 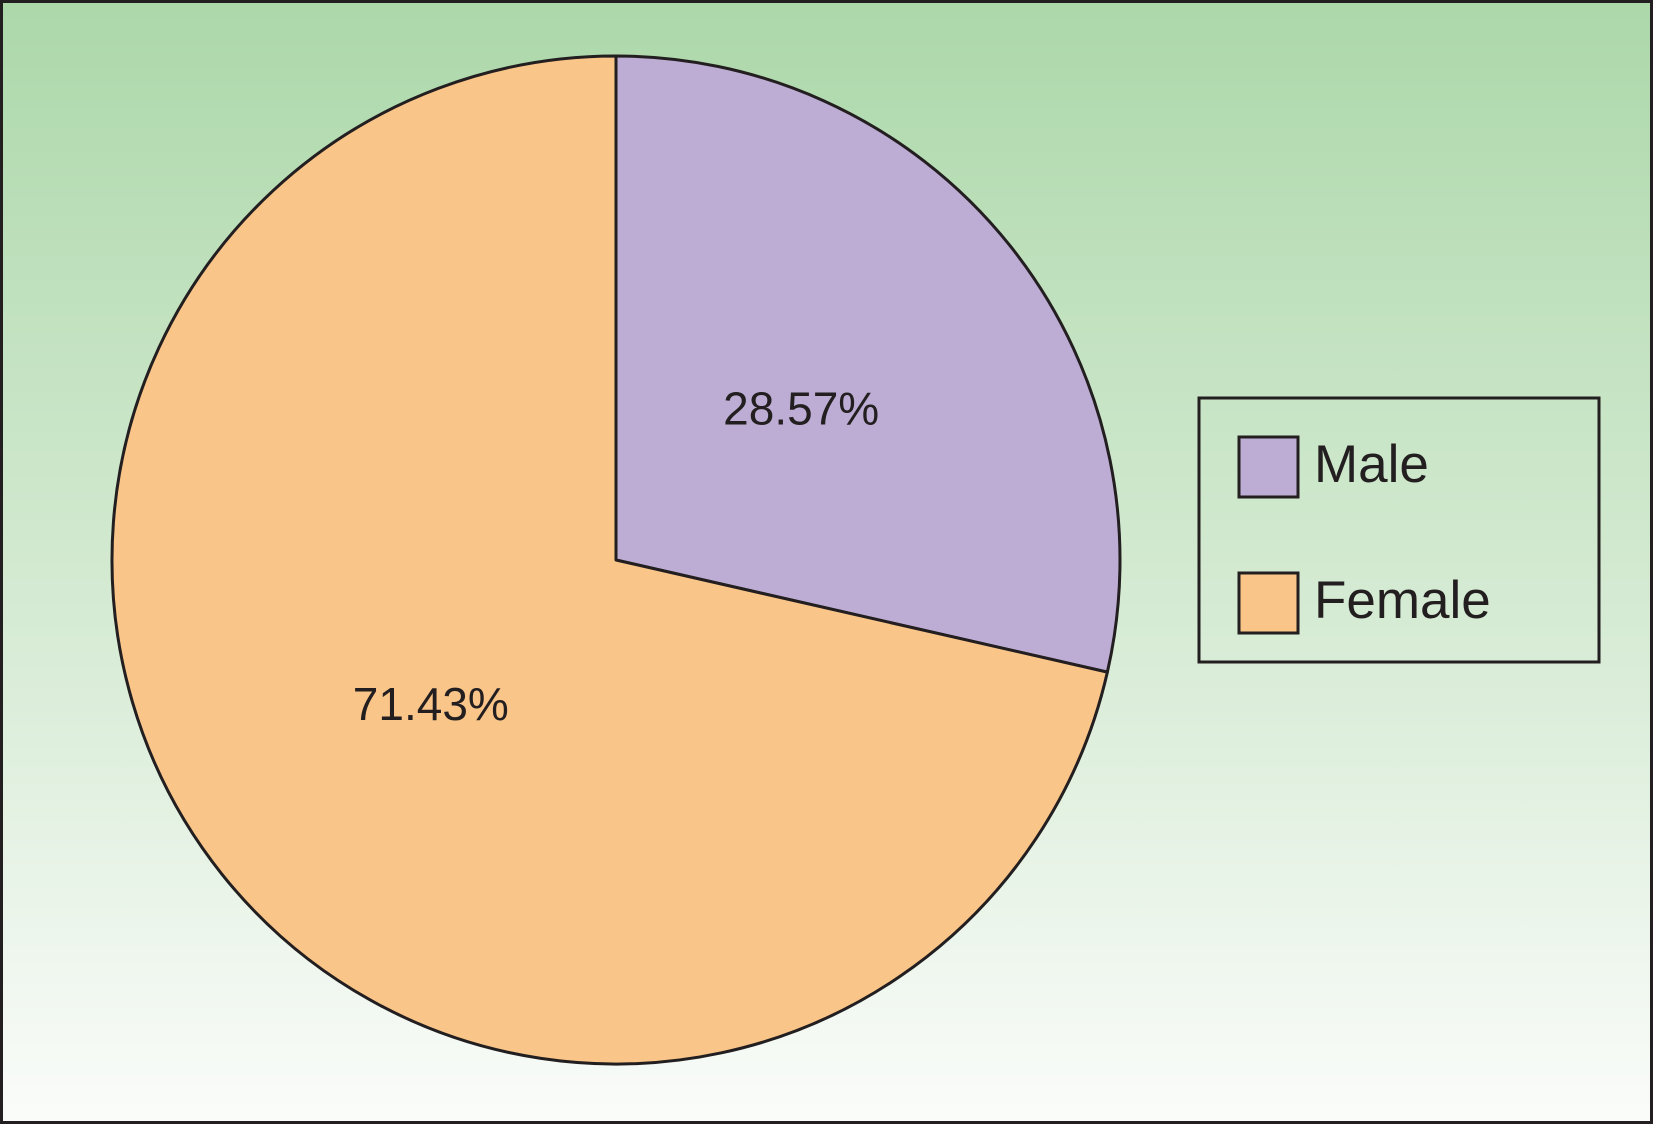 What do you see at coordinates (1371, 464) in the screenshot?
I see `legend-label: Male` at bounding box center [1371, 464].